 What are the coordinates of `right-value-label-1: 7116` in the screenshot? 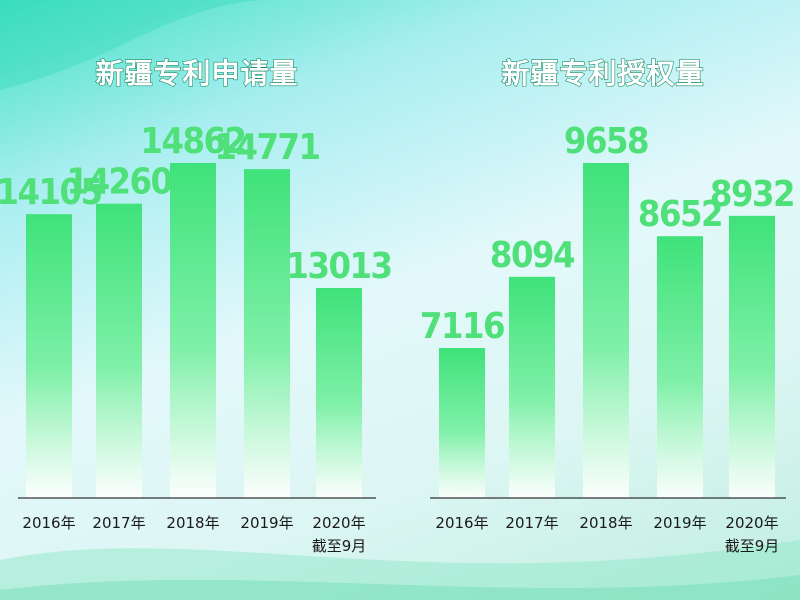 It's located at (462, 326).